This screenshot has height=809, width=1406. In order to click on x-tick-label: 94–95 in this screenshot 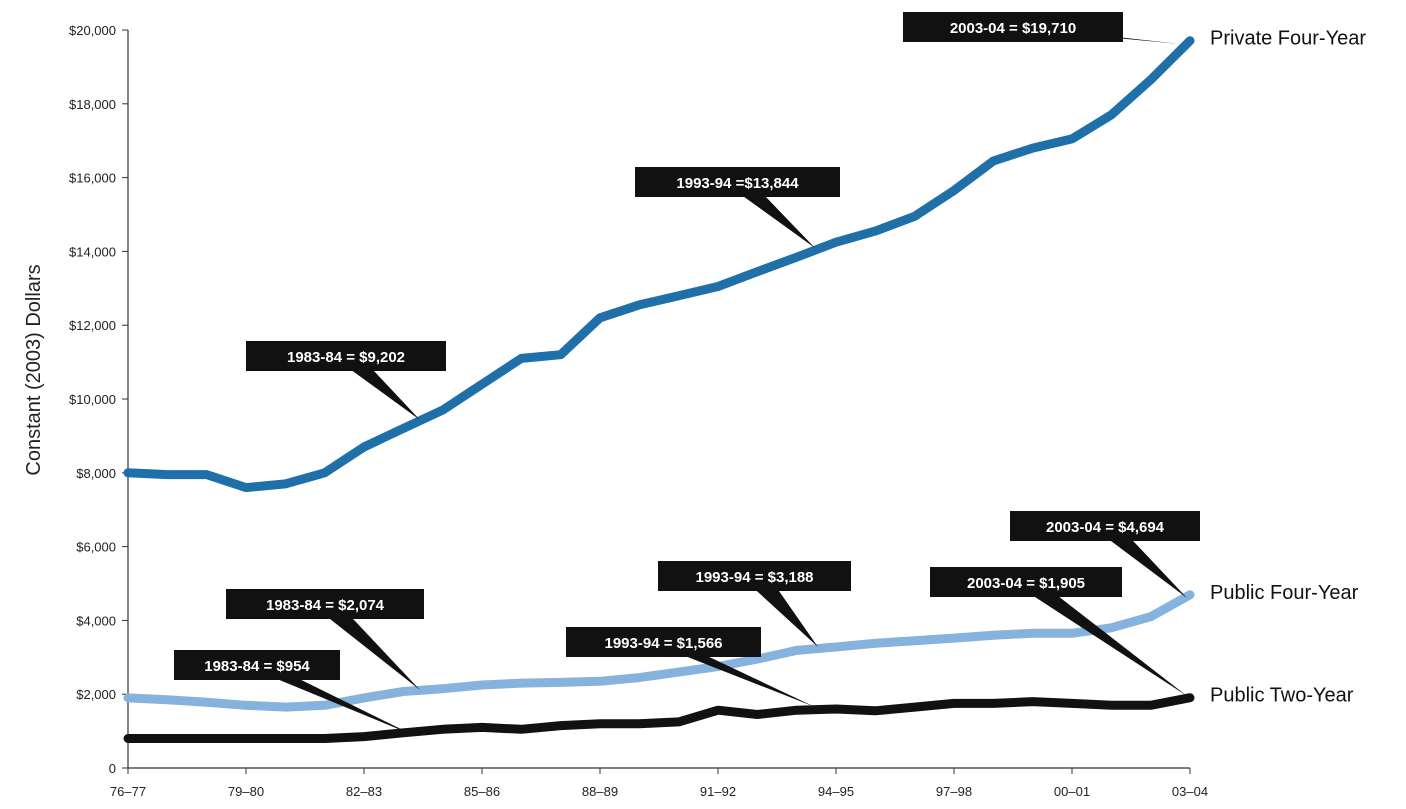, I will do `click(836, 791)`.